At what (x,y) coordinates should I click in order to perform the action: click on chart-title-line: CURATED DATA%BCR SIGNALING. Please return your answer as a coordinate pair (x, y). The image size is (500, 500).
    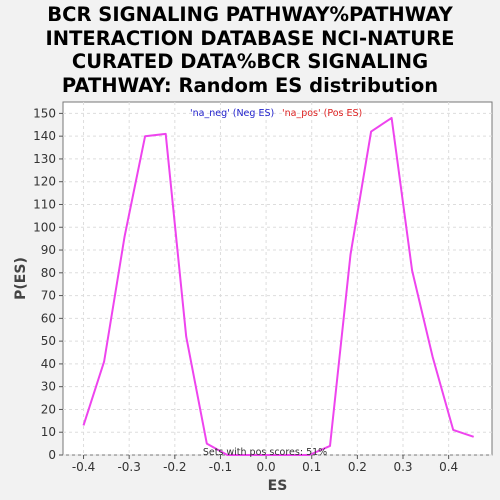
    Looking at the image, I should click on (250, 61).